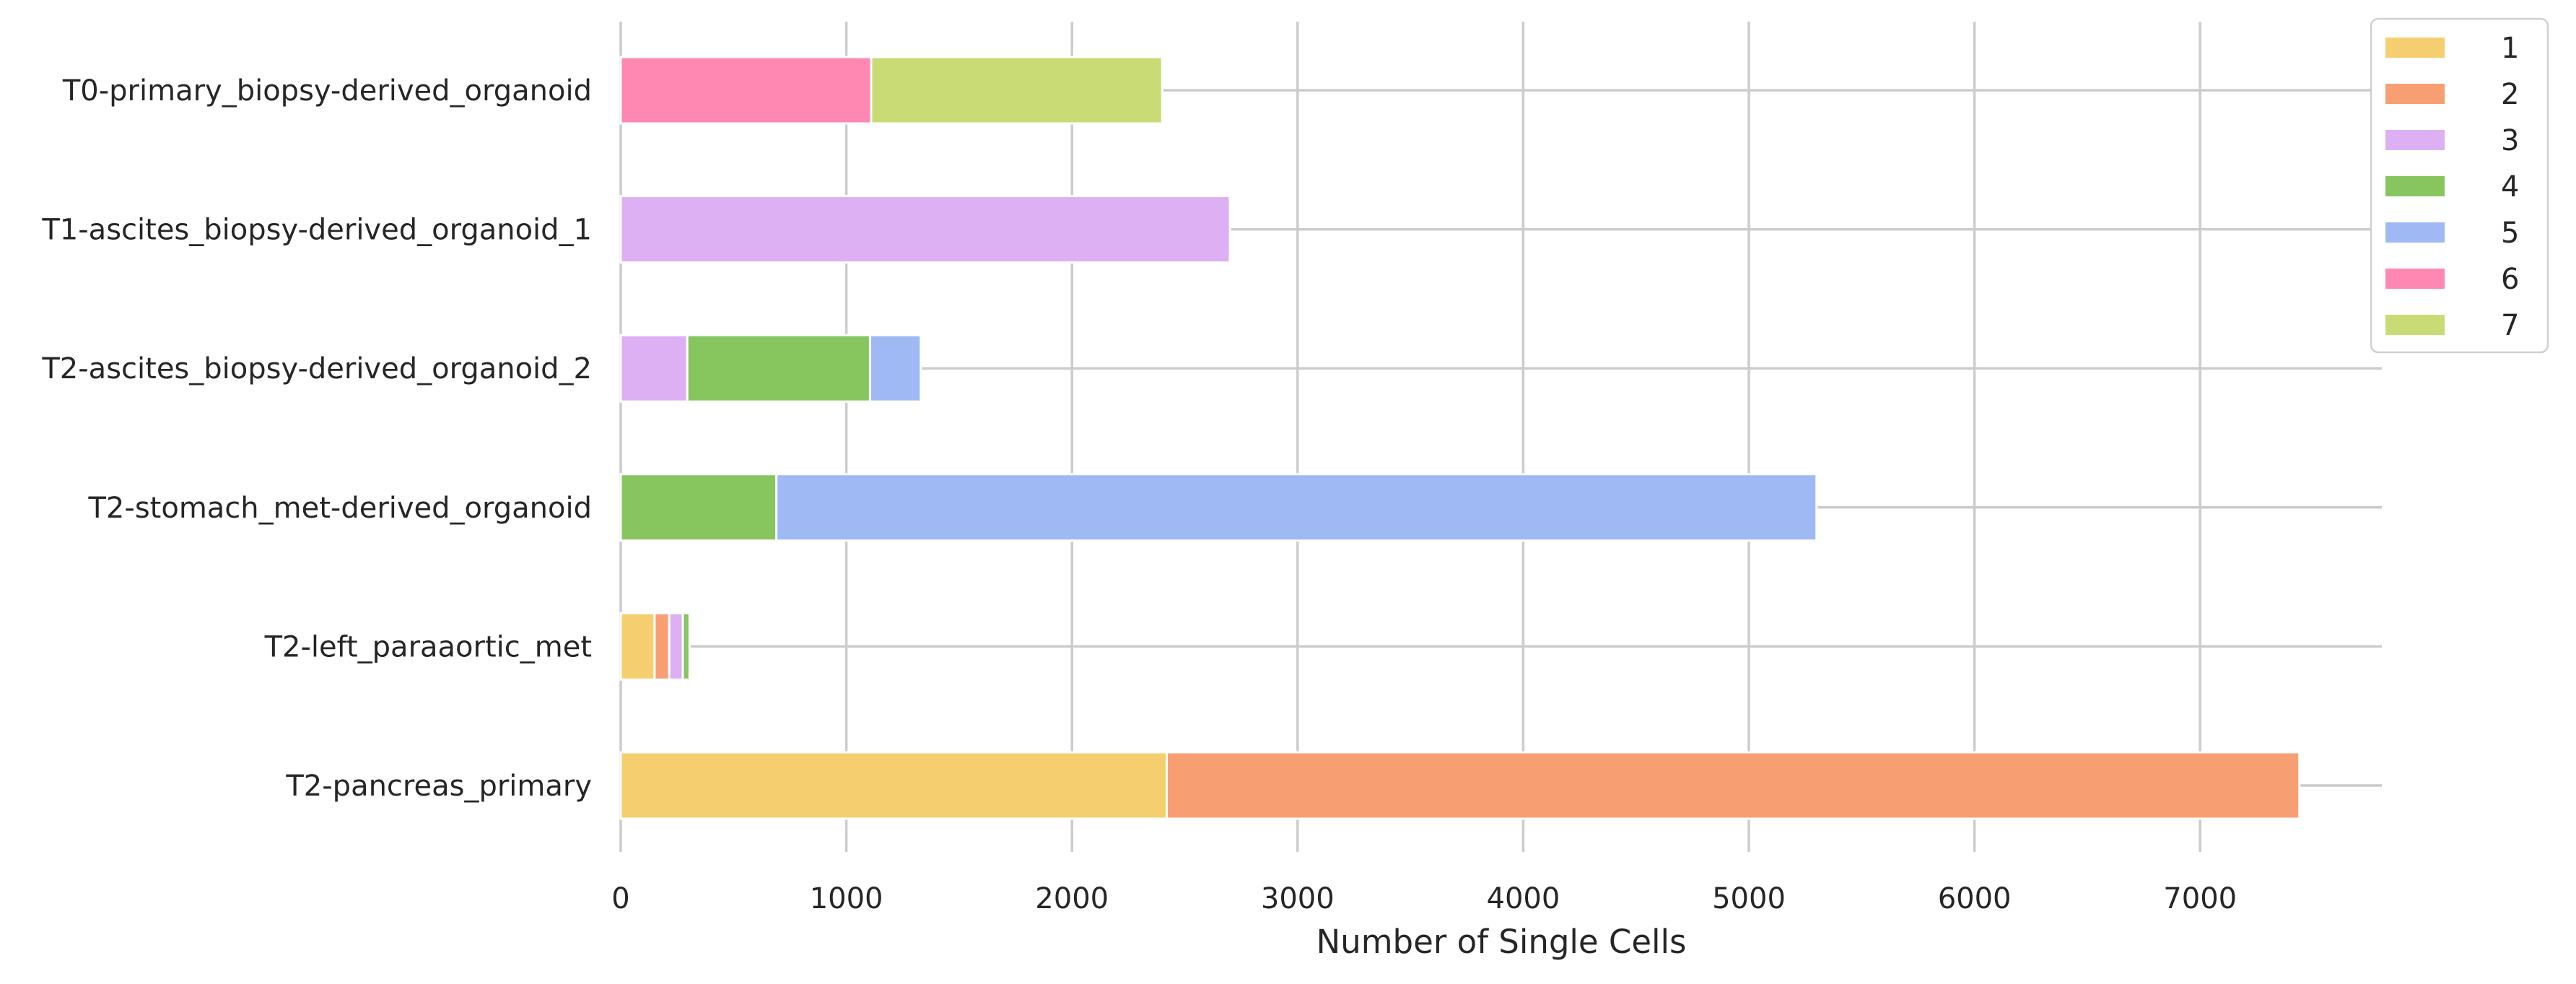  What do you see at coordinates (1502, 942) in the screenshot?
I see `x-axis-label: Number of Single Cells` at bounding box center [1502, 942].